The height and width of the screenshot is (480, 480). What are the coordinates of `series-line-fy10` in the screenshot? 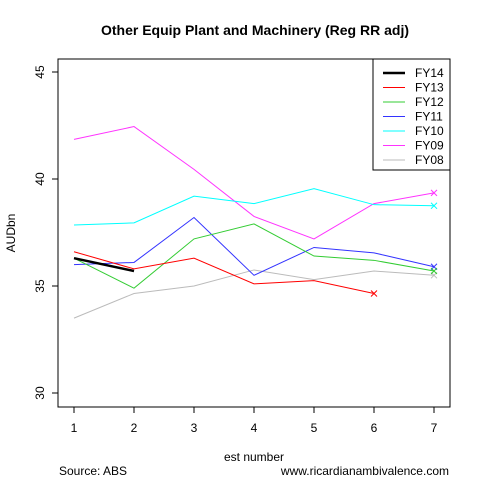 It's located at (254, 207).